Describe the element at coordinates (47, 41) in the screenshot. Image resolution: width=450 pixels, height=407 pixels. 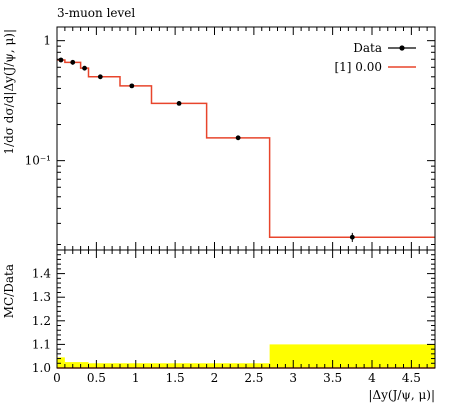
I see `y-tick-label: 1` at that location.